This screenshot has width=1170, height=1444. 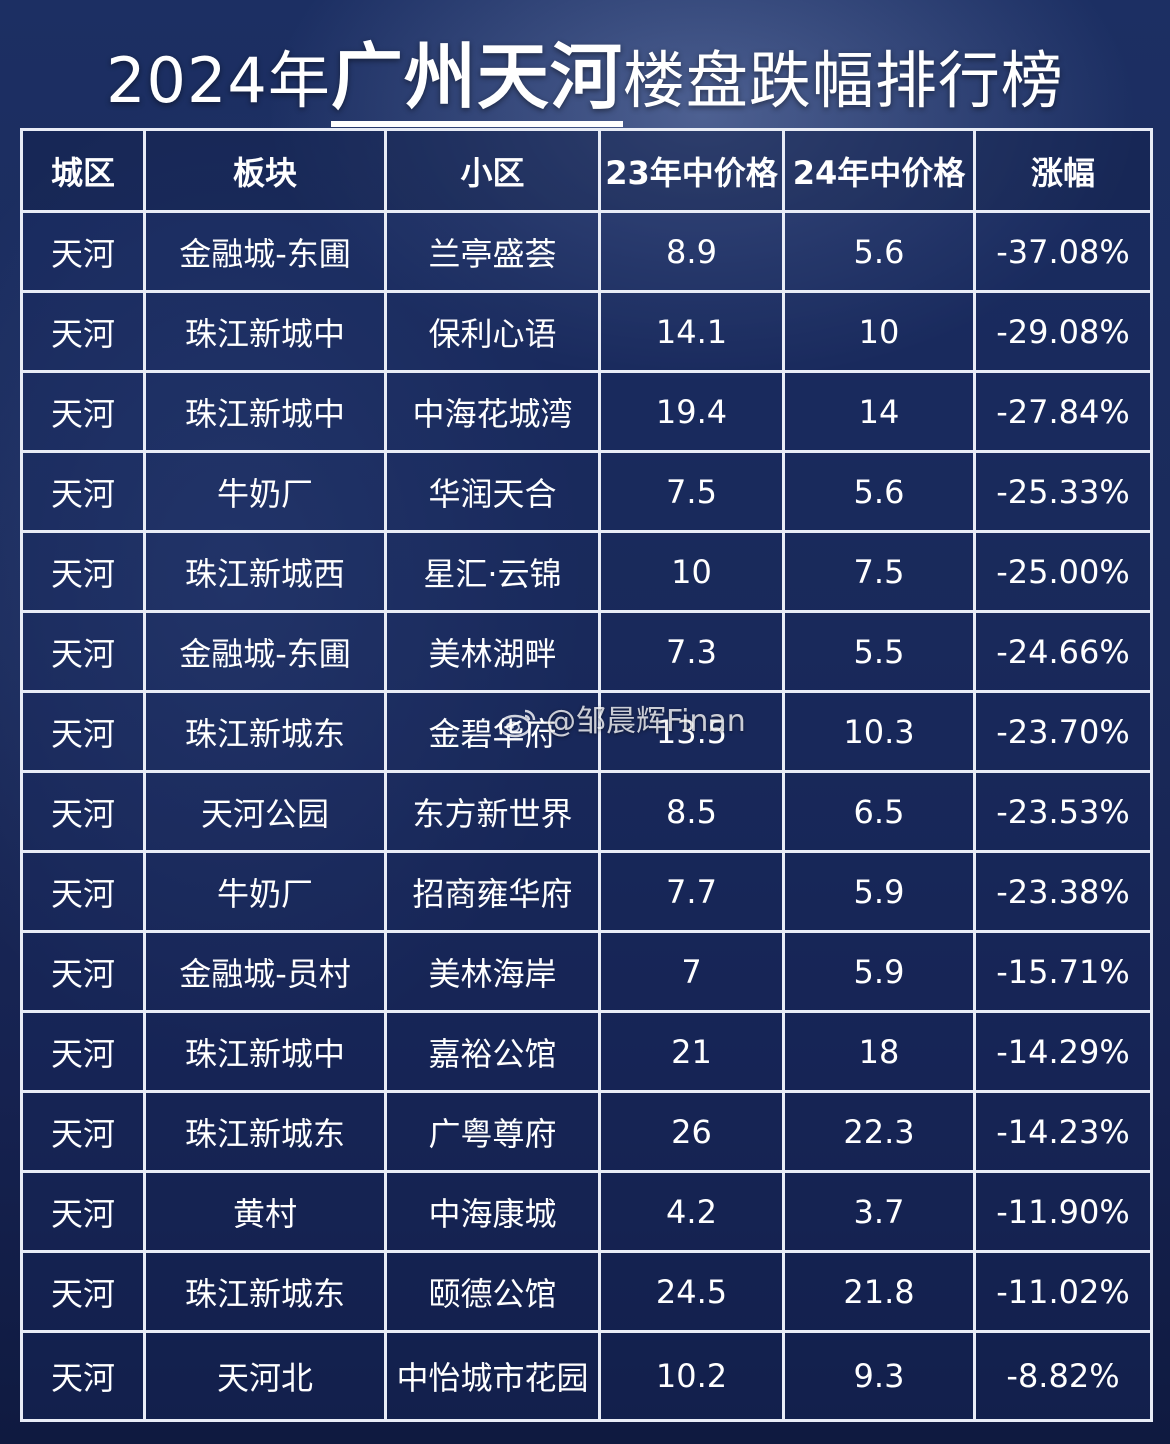 What do you see at coordinates (691, 491) in the screenshot?
I see `cell-price-2023: 7.5` at bounding box center [691, 491].